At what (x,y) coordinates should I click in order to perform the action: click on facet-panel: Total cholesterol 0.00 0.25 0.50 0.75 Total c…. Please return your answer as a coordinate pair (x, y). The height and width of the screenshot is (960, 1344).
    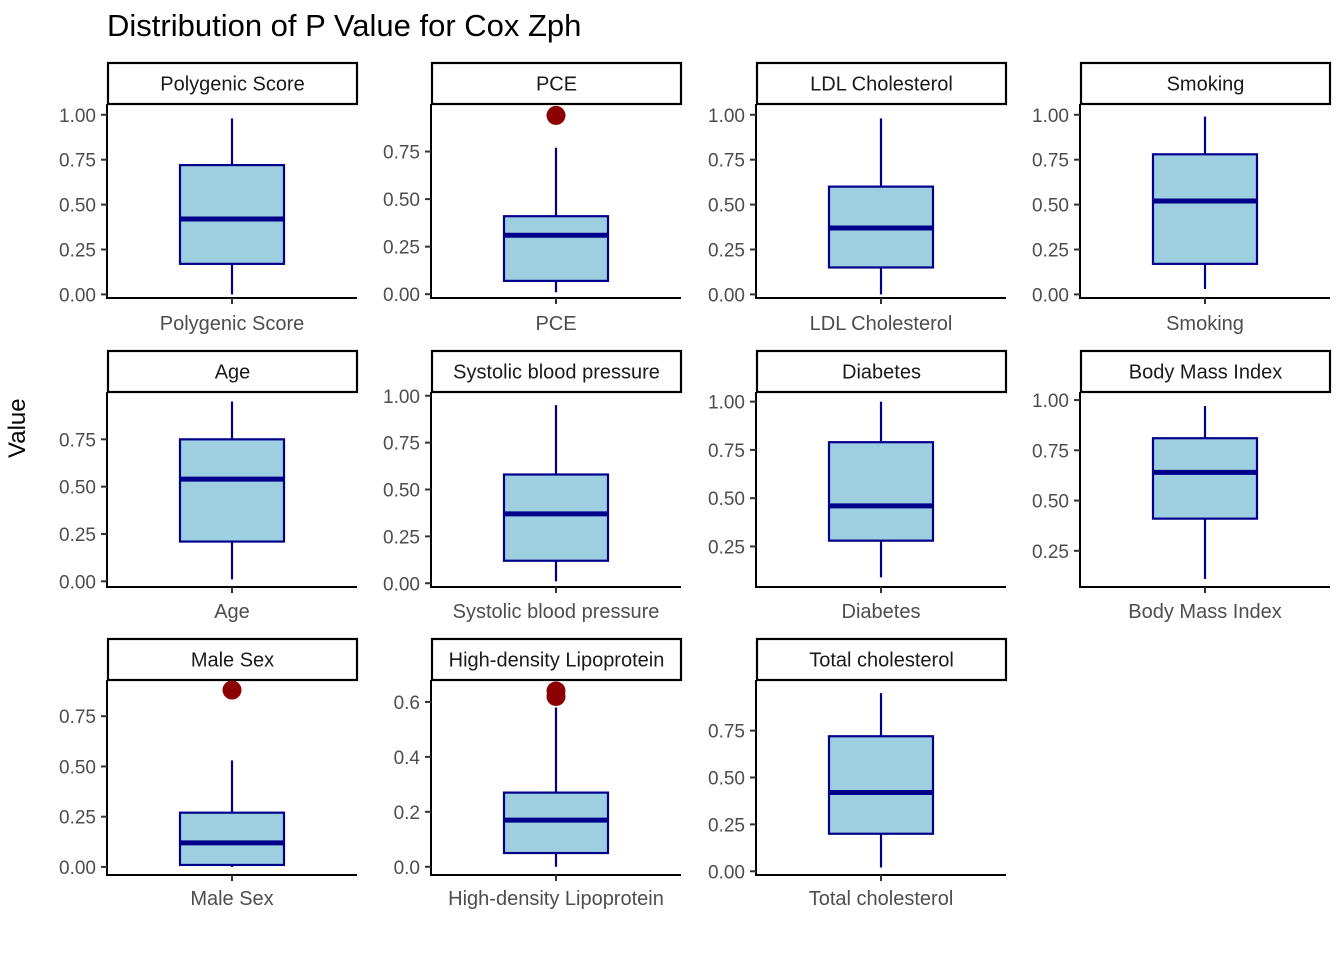
    Looking at the image, I should click on (858, 773).